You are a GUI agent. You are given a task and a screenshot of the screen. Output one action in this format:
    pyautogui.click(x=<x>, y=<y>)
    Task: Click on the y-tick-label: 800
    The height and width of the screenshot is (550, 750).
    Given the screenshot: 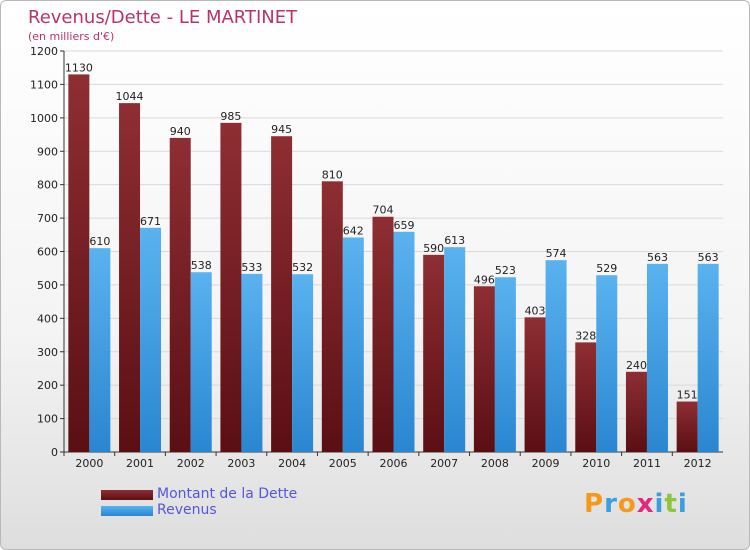 What is the action you would take?
    pyautogui.click(x=47, y=185)
    